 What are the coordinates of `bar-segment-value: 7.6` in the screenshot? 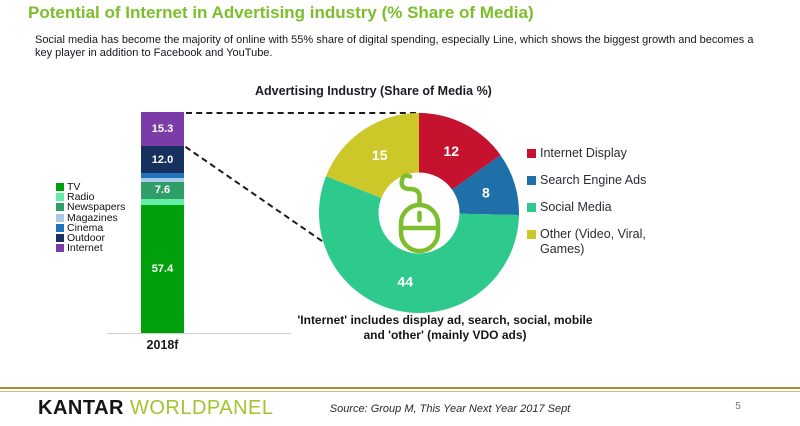 It's located at (162, 190).